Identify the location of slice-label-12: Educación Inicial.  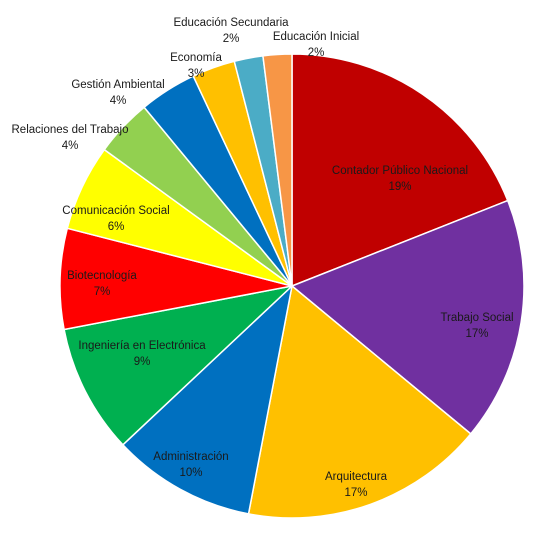
(316, 37).